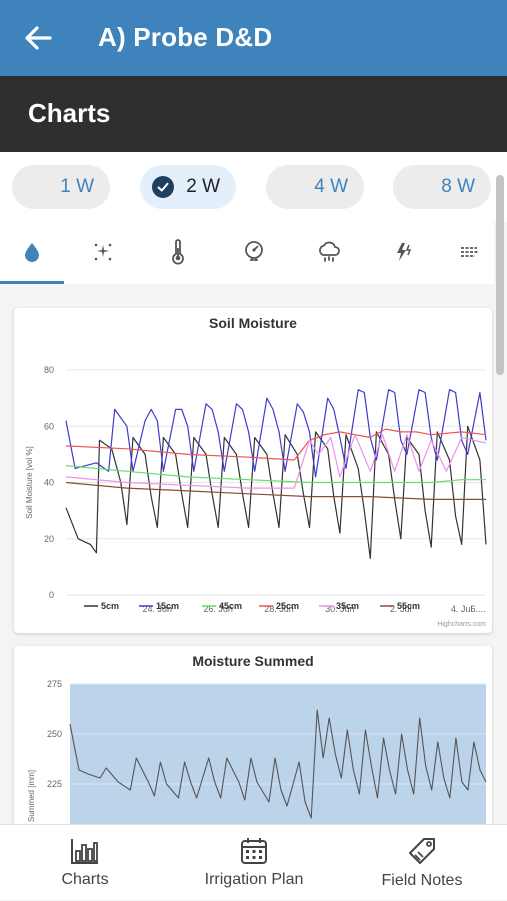 Image resolution: width=507 pixels, height=901 pixels. What do you see at coordinates (167, 606) in the screenshot?
I see `legend-item: 15cm` at bounding box center [167, 606].